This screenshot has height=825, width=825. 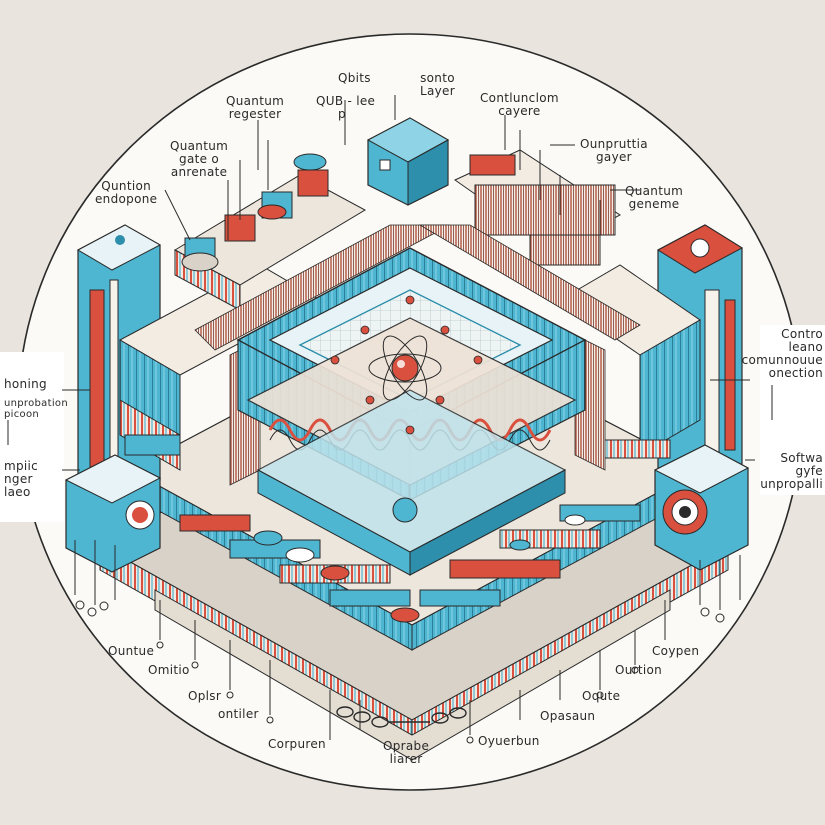 What do you see at coordinates (614, 150) in the screenshot?
I see `label-ounpruttia: Ounpruttia gayer` at bounding box center [614, 150].